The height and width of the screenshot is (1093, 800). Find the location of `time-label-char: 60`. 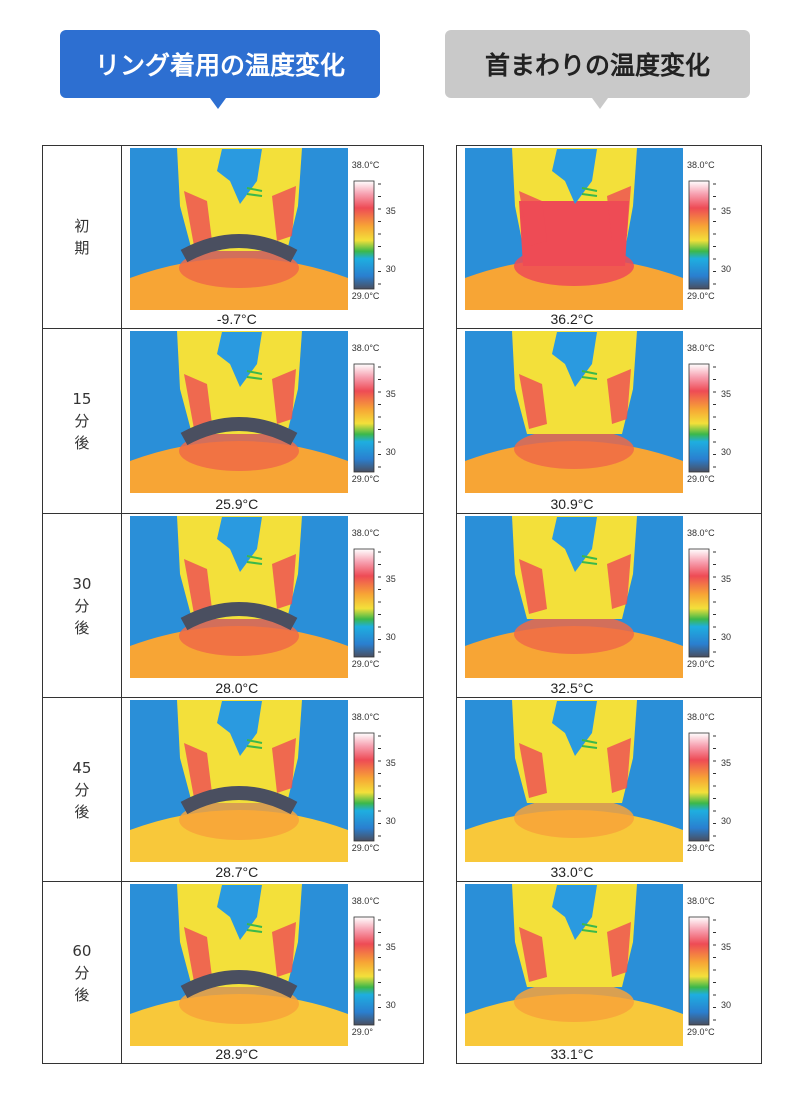

time-label-char: 60 is located at coordinates (82, 950).